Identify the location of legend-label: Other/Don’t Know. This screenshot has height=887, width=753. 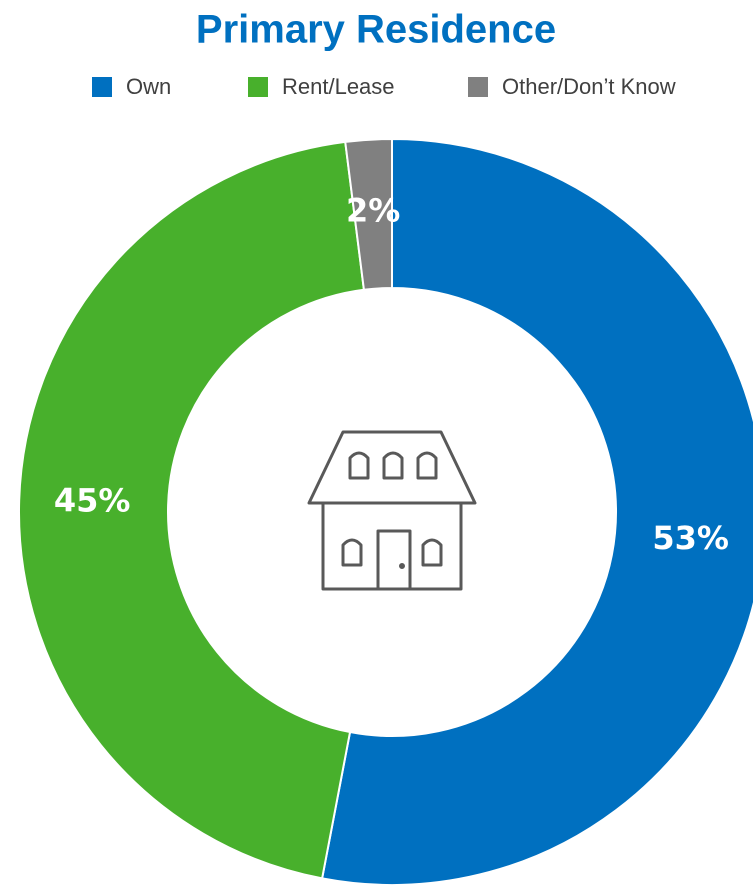
(589, 86).